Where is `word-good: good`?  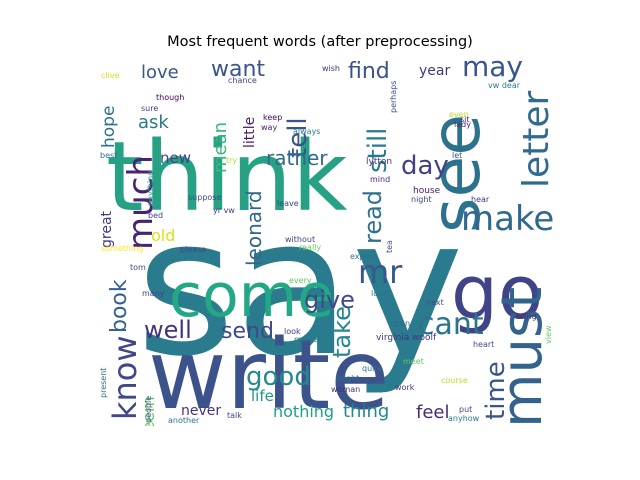 word-good: good is located at coordinates (278, 377).